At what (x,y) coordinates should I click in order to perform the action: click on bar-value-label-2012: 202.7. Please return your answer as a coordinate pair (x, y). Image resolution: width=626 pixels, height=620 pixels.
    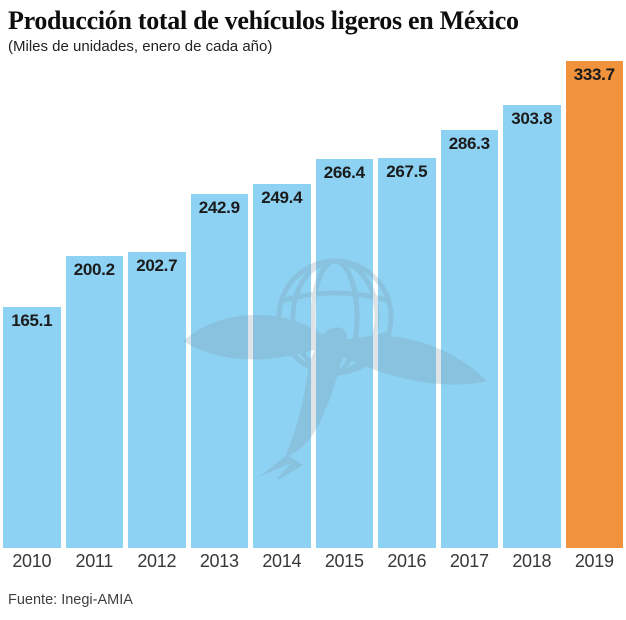
    Looking at the image, I should click on (157, 266).